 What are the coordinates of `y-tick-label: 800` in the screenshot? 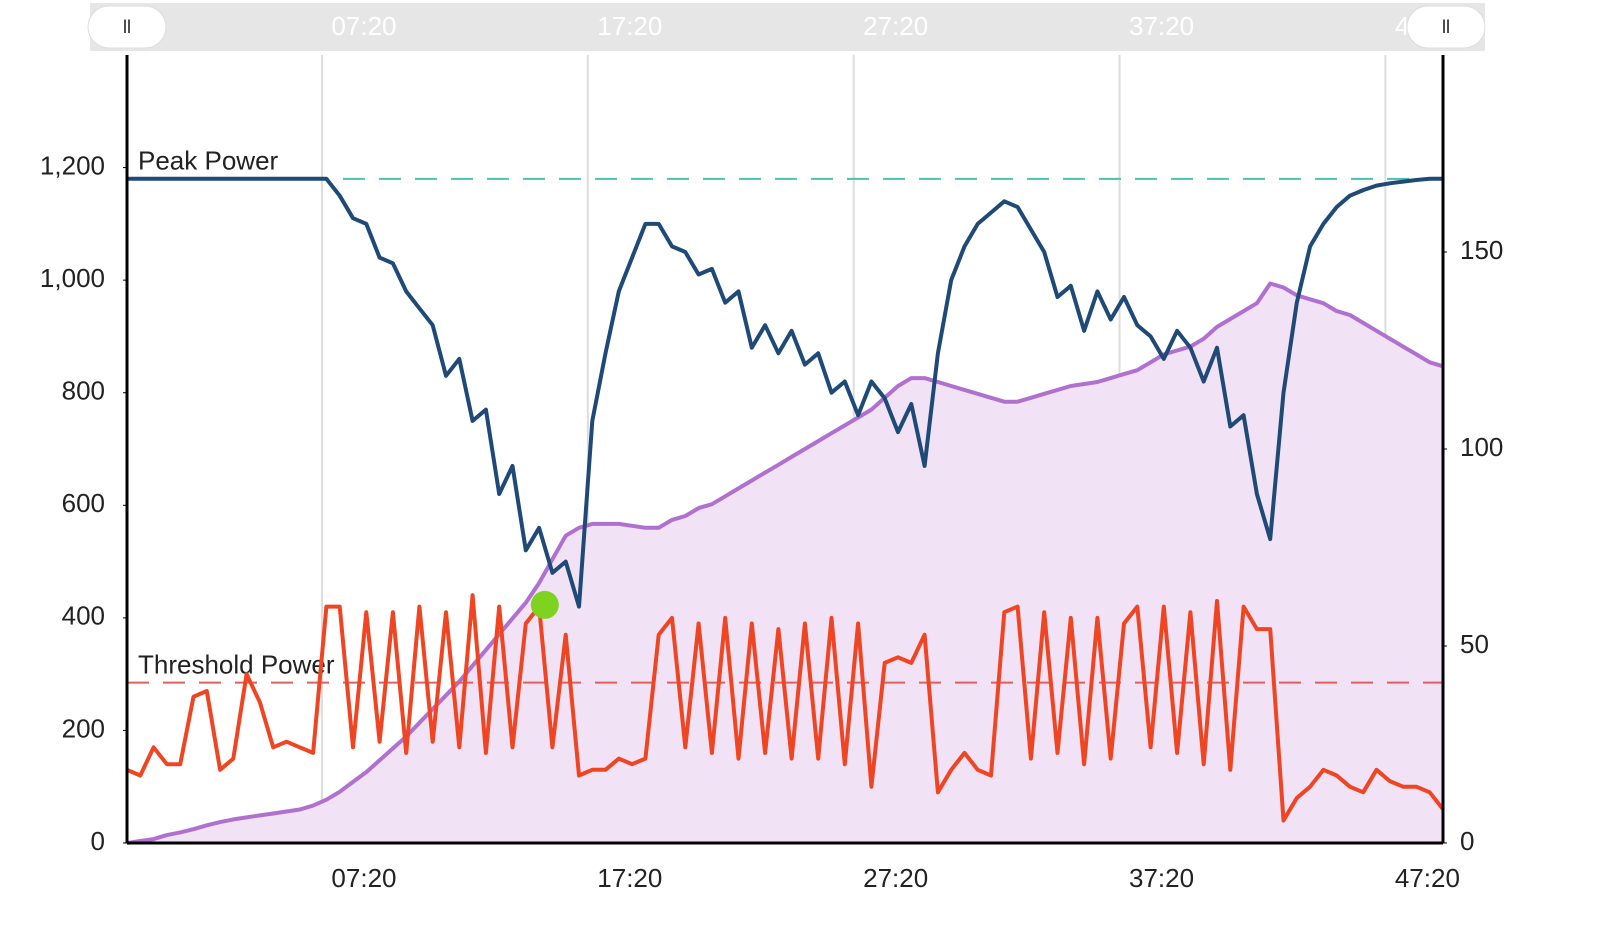 It's located at (83, 391).